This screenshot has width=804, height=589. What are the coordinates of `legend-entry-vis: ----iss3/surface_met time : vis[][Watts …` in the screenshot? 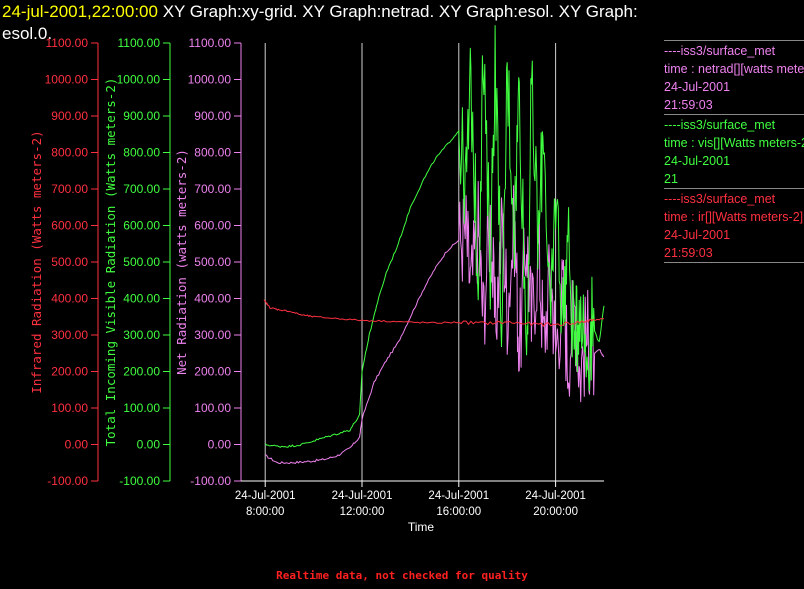 It's located at (734, 151).